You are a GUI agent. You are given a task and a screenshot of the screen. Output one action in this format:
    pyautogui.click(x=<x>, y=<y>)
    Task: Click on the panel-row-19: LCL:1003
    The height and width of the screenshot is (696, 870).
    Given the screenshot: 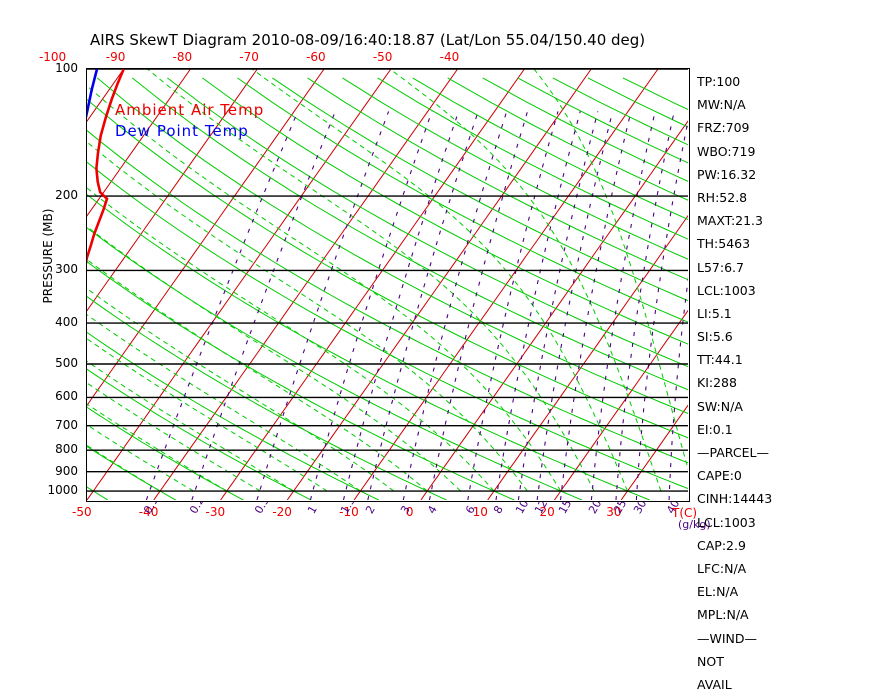 What is the action you would take?
    pyautogui.click(x=726, y=522)
    